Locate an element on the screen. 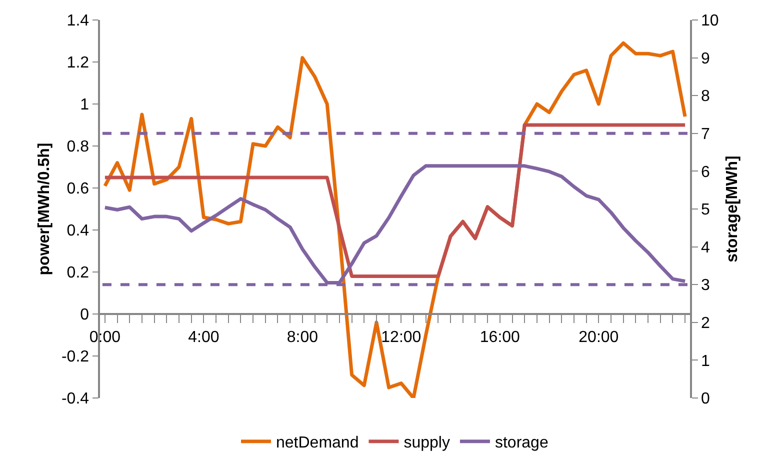 The image size is (768, 470). y2-tick-label: 6 is located at coordinates (705, 172).